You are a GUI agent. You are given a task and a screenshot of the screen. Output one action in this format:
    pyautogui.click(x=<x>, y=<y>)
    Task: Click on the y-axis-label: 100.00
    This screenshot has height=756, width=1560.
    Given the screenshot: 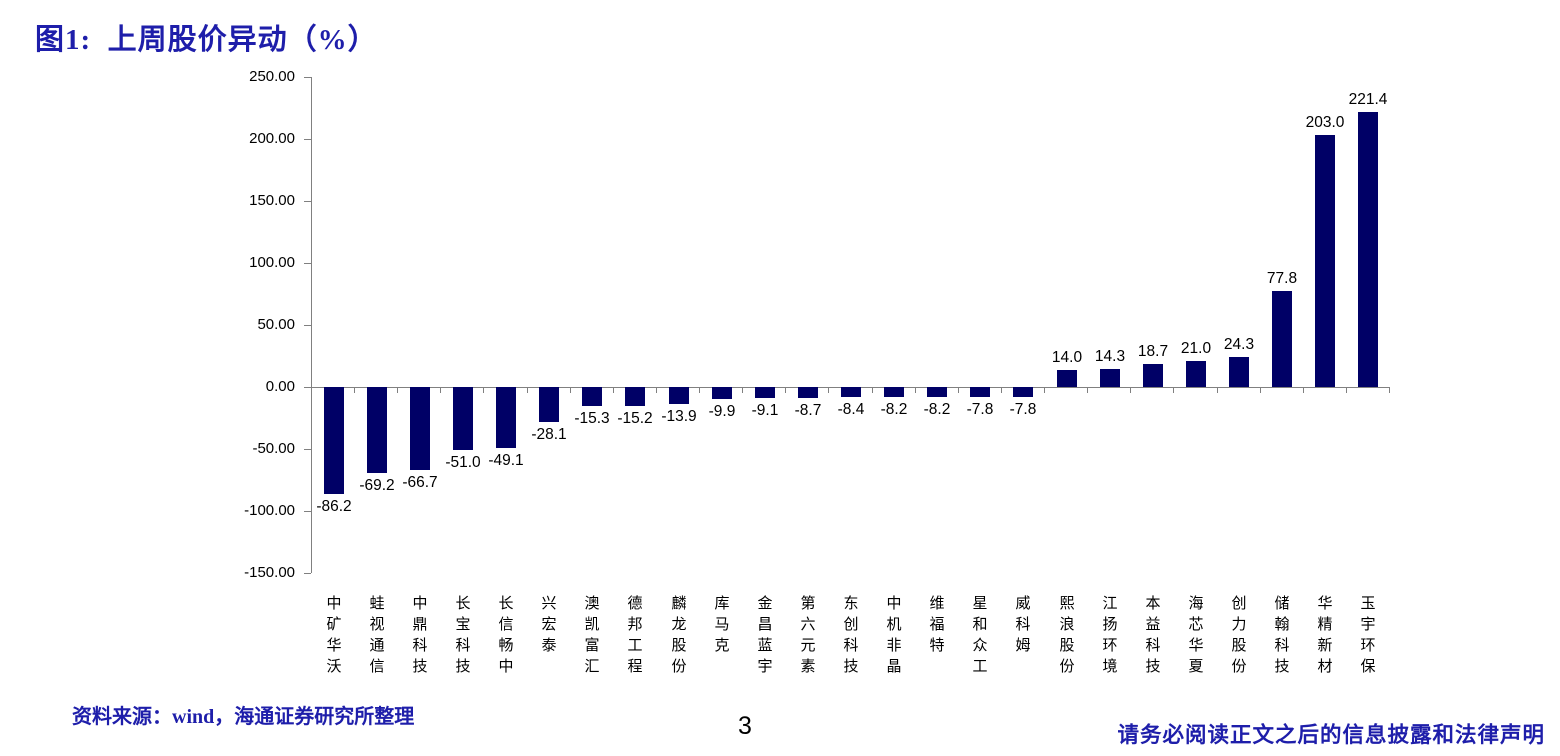 What is the action you would take?
    pyautogui.click(x=272, y=262)
    